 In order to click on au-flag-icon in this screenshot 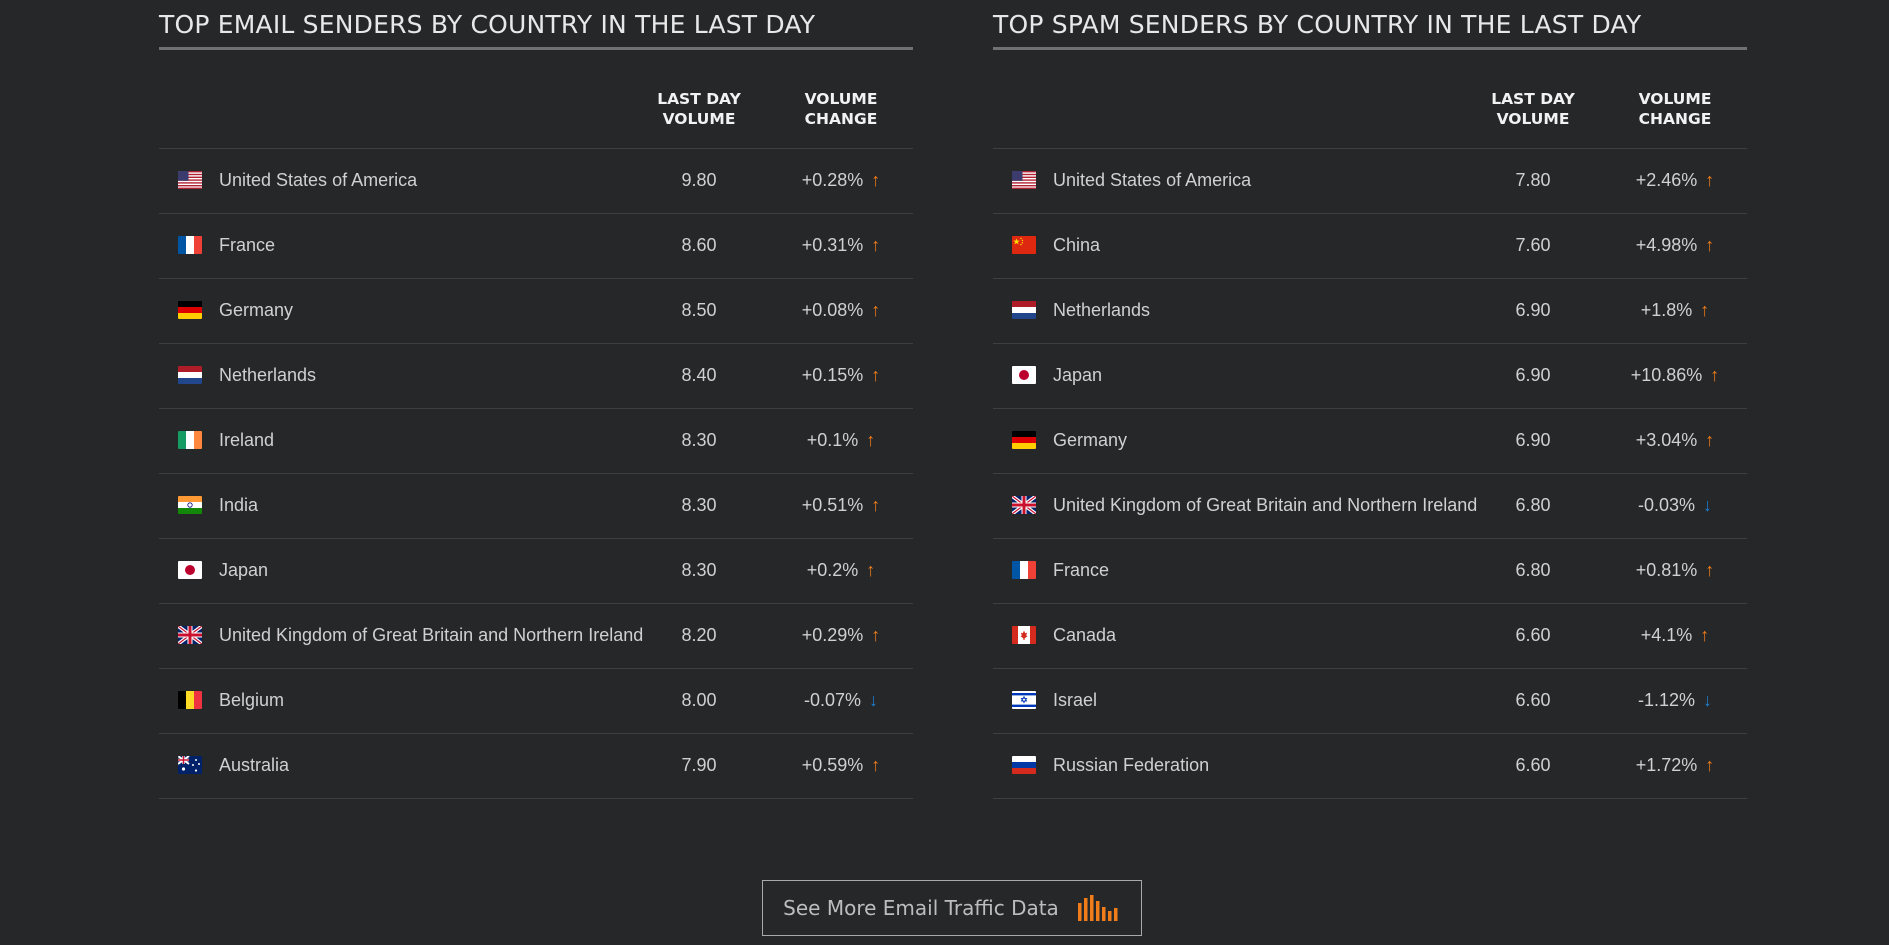, I will do `click(190, 765)`.